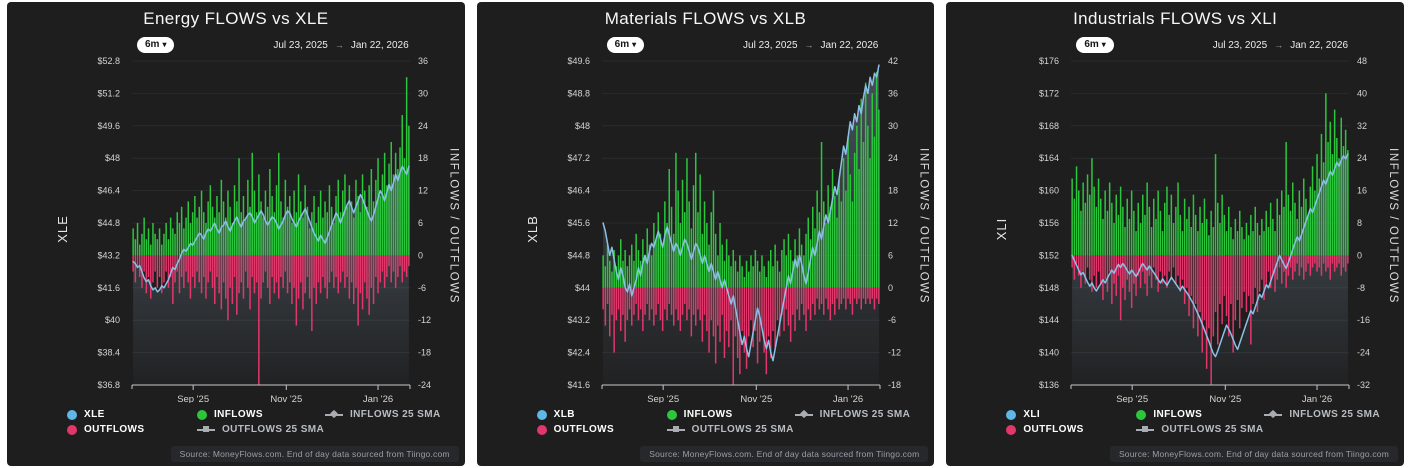 This screenshot has height=468, width=1411. Describe the element at coordinates (1175, 18) in the screenshot. I see `page-title: Industrials FLOWS vs XLI` at that location.